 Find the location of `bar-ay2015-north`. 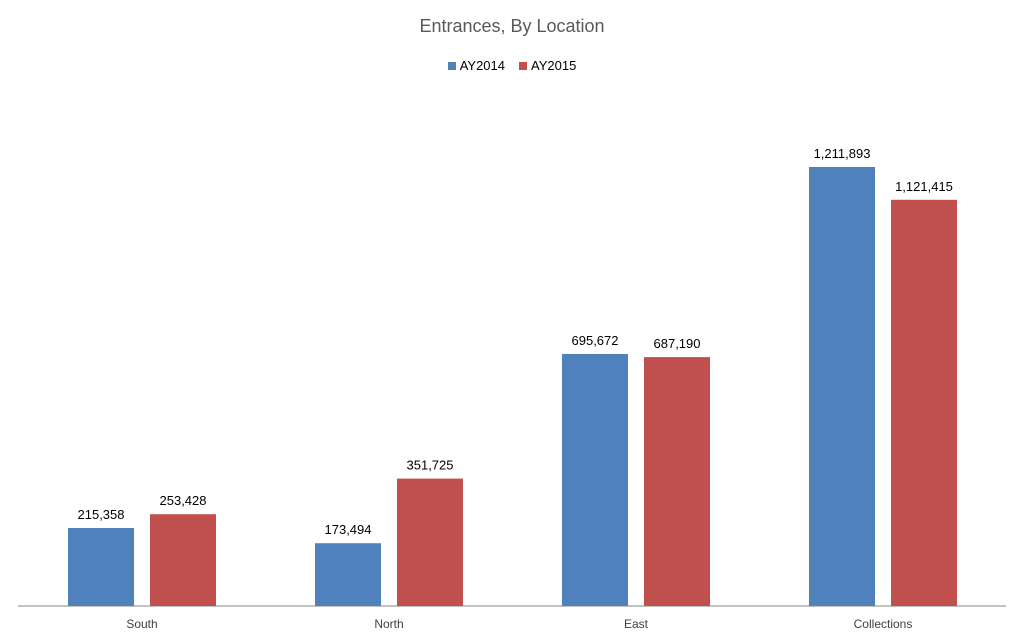

bar-ay2015-north is located at coordinates (430, 542).